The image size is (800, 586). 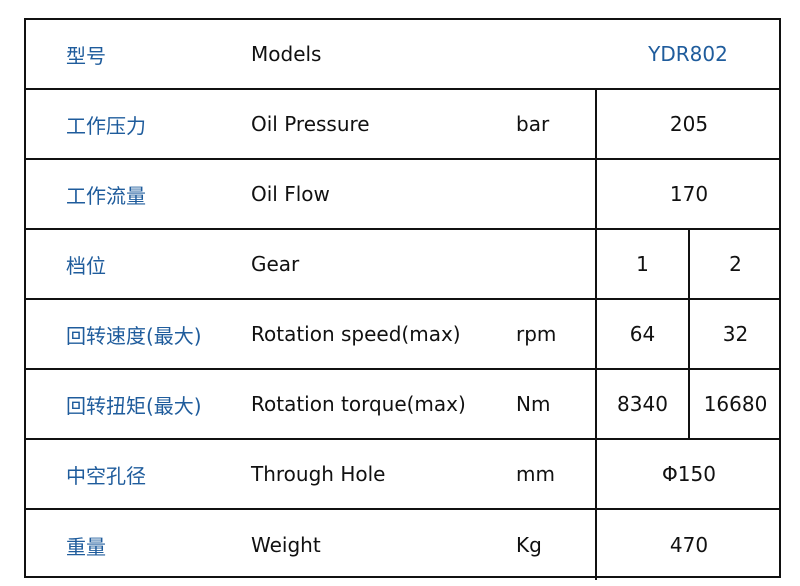 What do you see at coordinates (106, 195) in the screenshot?
I see `label-cn: 工作流量` at bounding box center [106, 195].